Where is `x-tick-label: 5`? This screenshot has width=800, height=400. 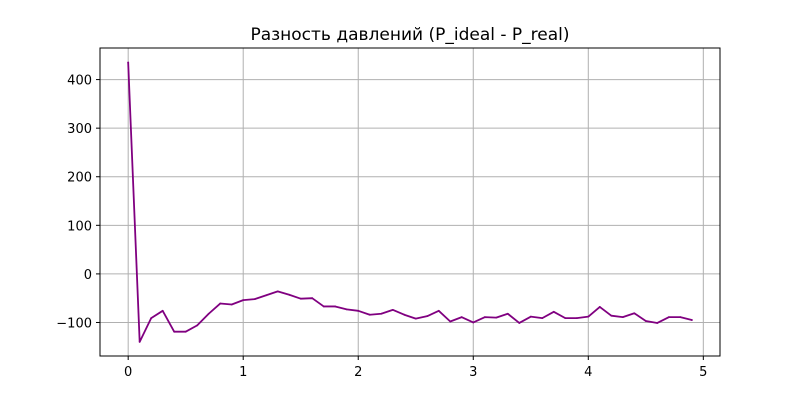
x-tick-label: 5 is located at coordinates (703, 372).